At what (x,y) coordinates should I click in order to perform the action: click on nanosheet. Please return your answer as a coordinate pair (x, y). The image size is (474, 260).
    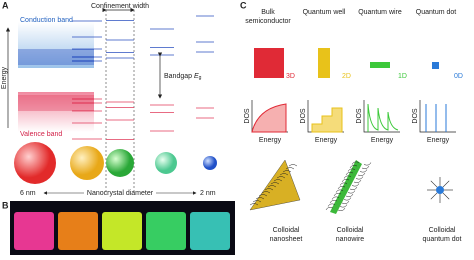
    Looking at the image, I should click on (275, 185).